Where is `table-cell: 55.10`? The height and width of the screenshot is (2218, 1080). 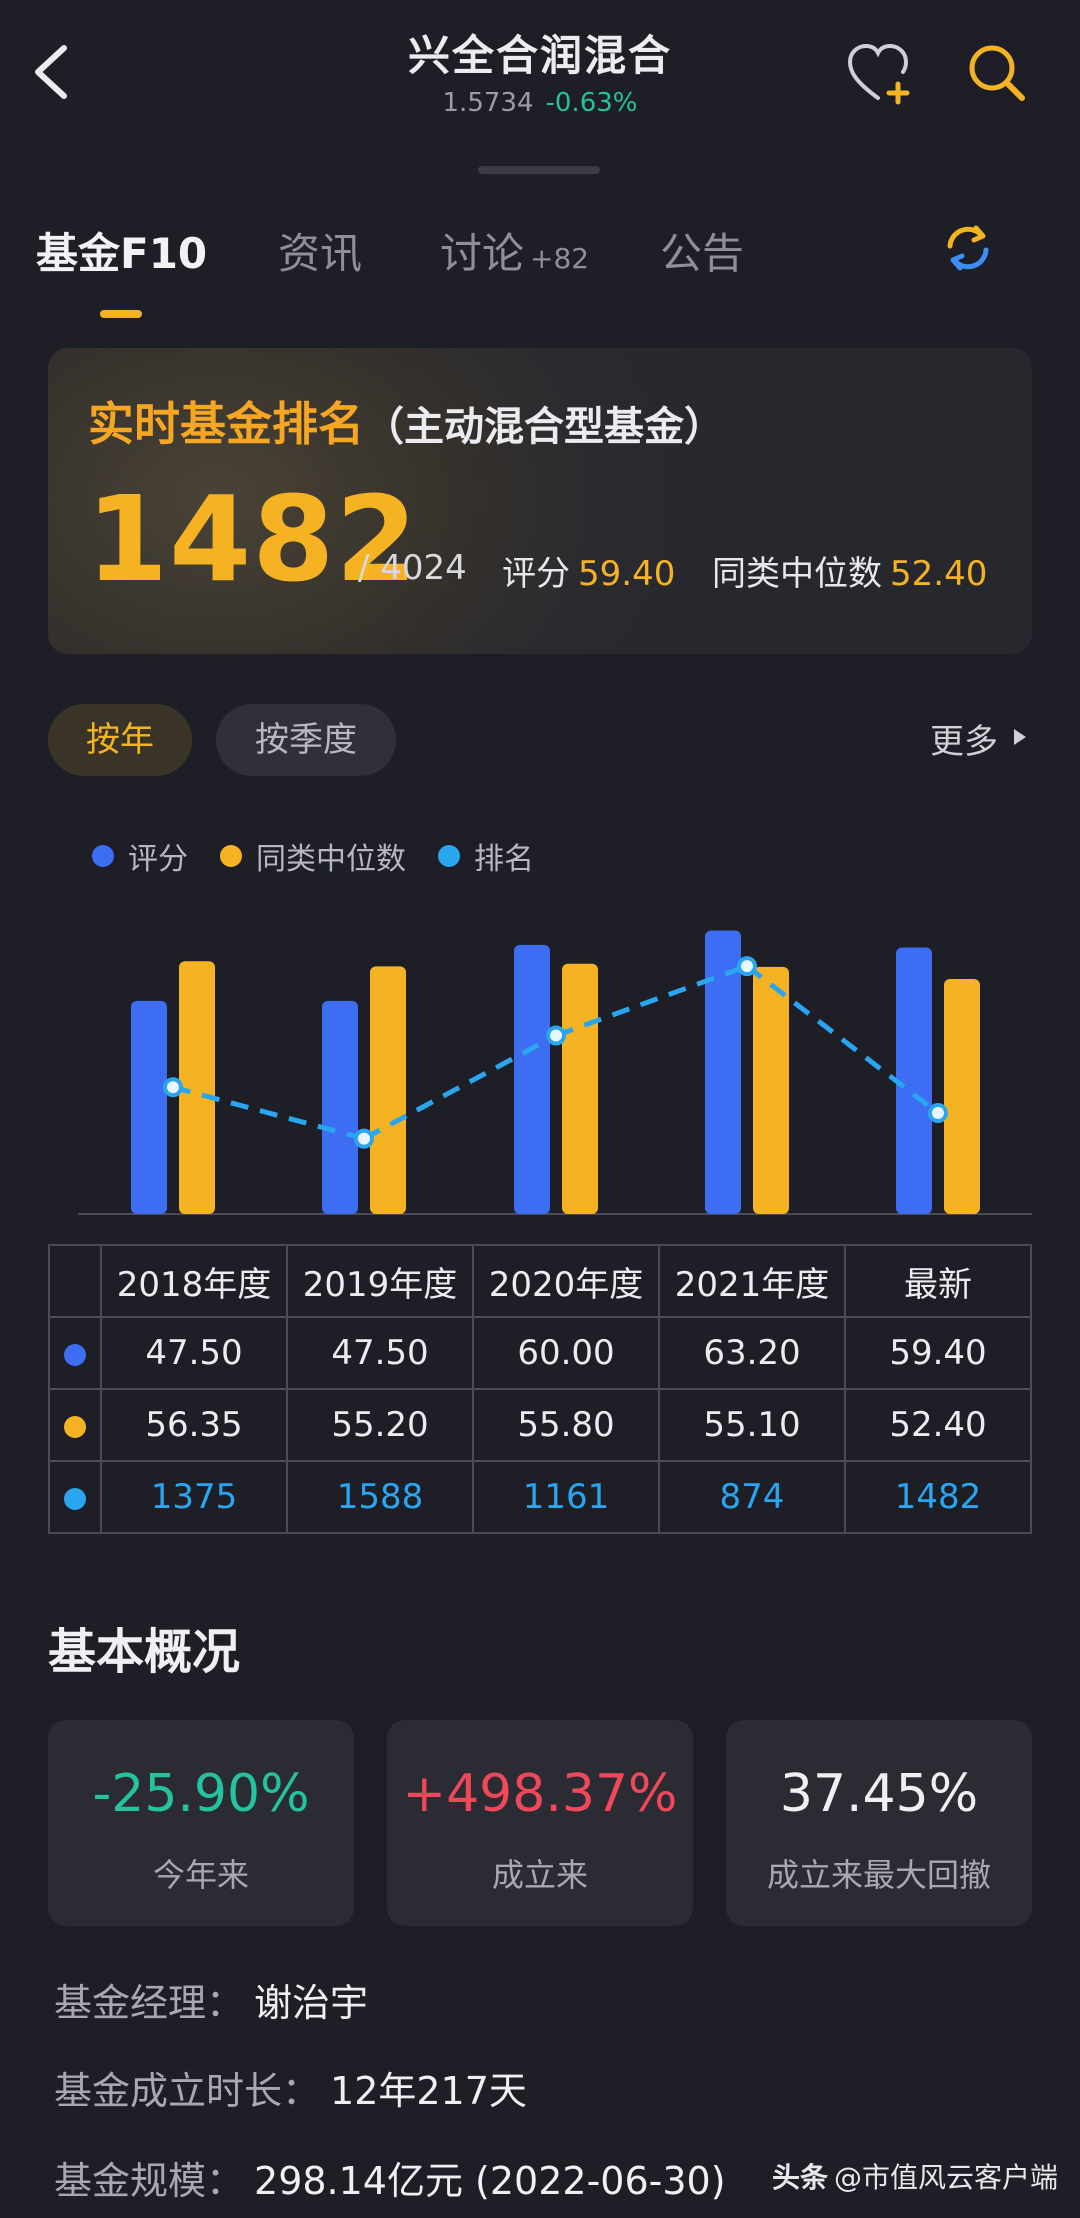
table-cell: 55.10 is located at coordinates (752, 1425).